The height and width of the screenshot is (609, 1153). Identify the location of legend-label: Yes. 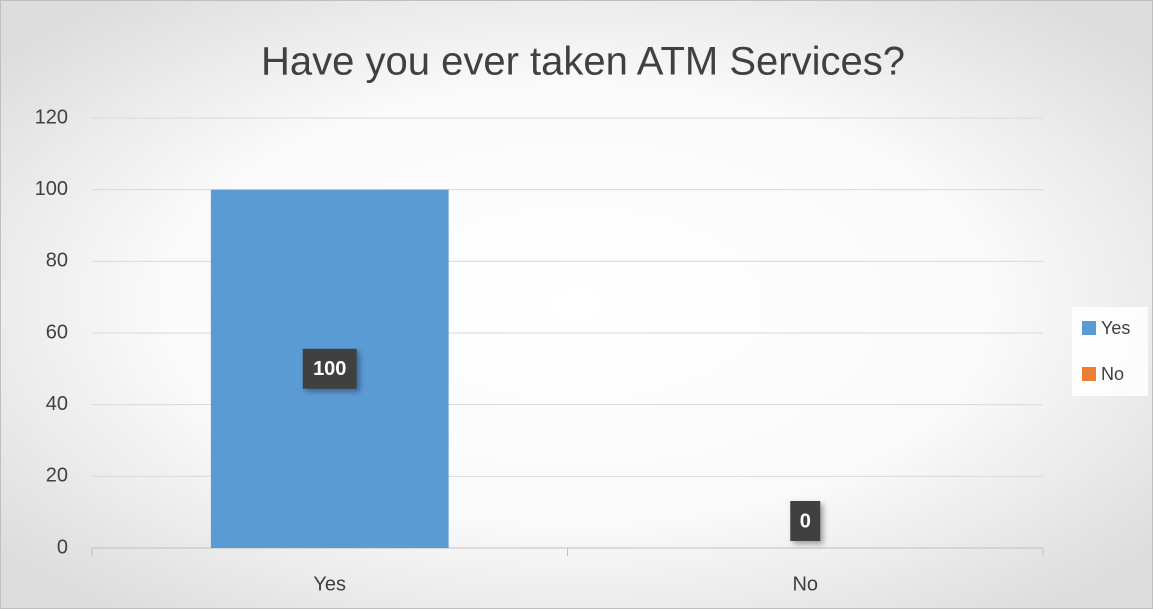
(1115, 328).